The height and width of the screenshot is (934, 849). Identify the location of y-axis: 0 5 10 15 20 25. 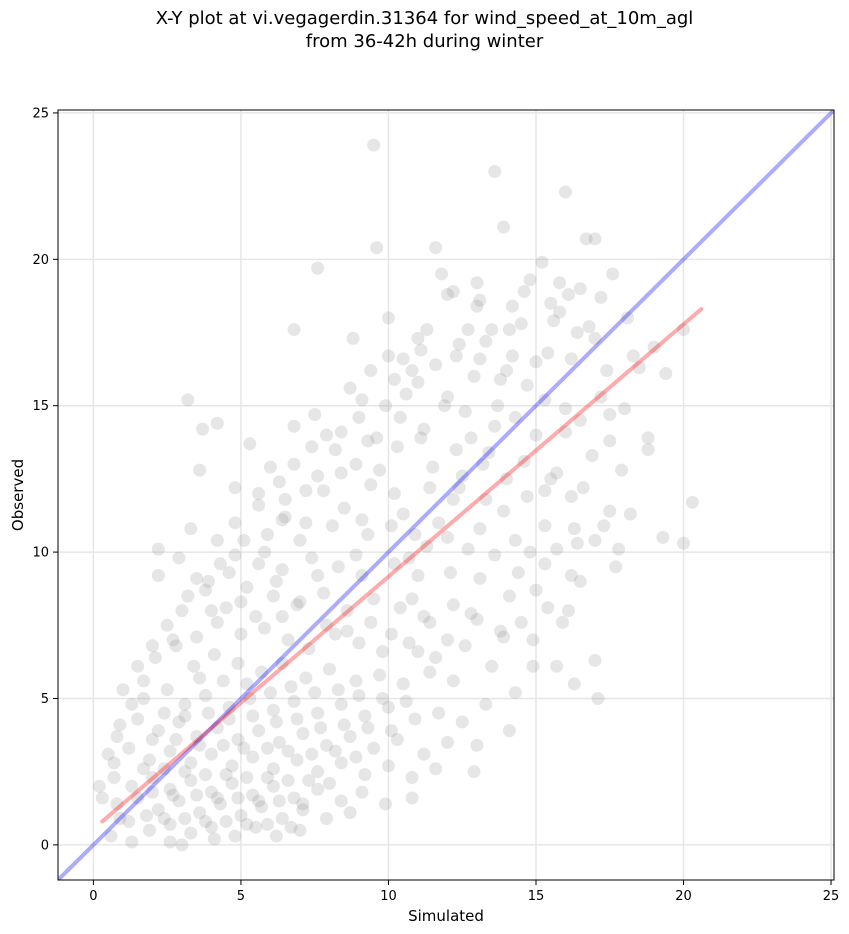
(45, 479).